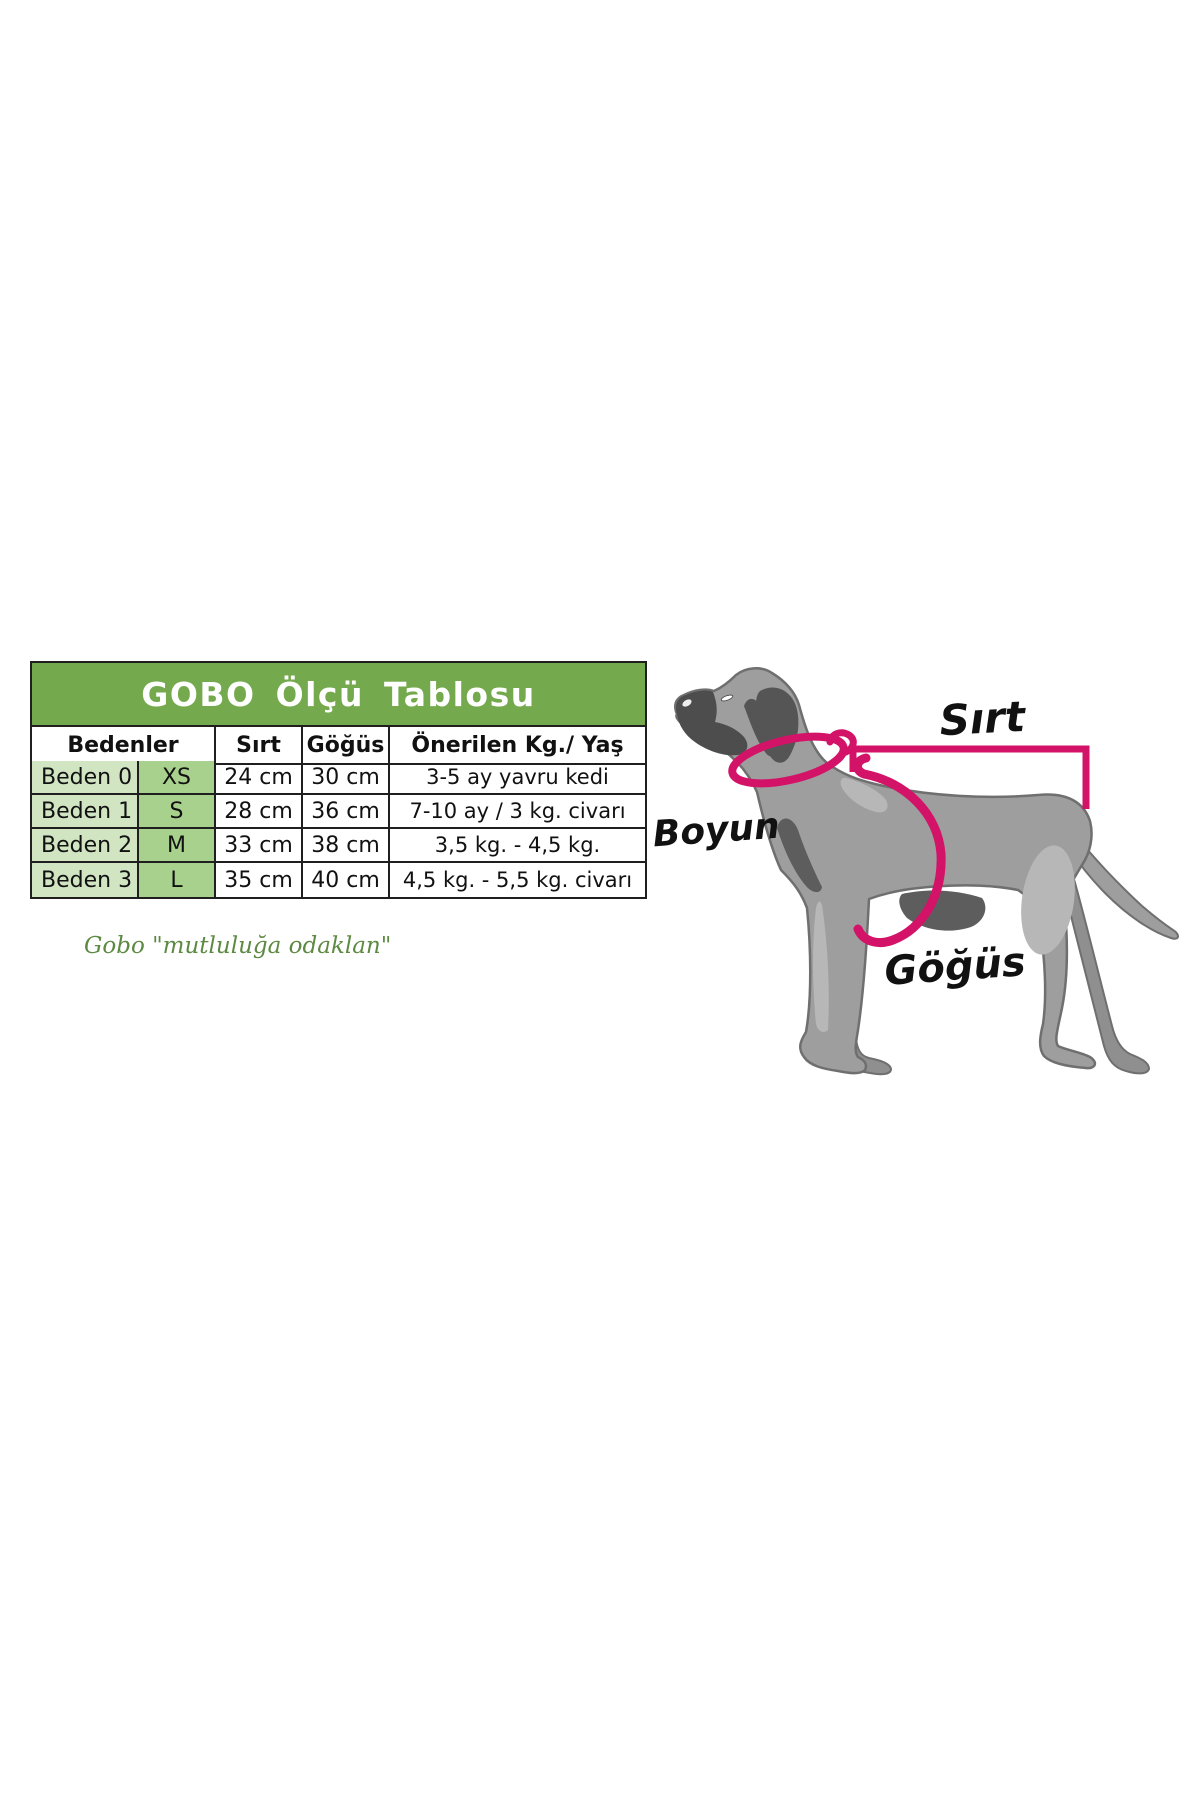  Describe the element at coordinates (177, 846) in the screenshot. I see `table-cell-size: M` at that location.